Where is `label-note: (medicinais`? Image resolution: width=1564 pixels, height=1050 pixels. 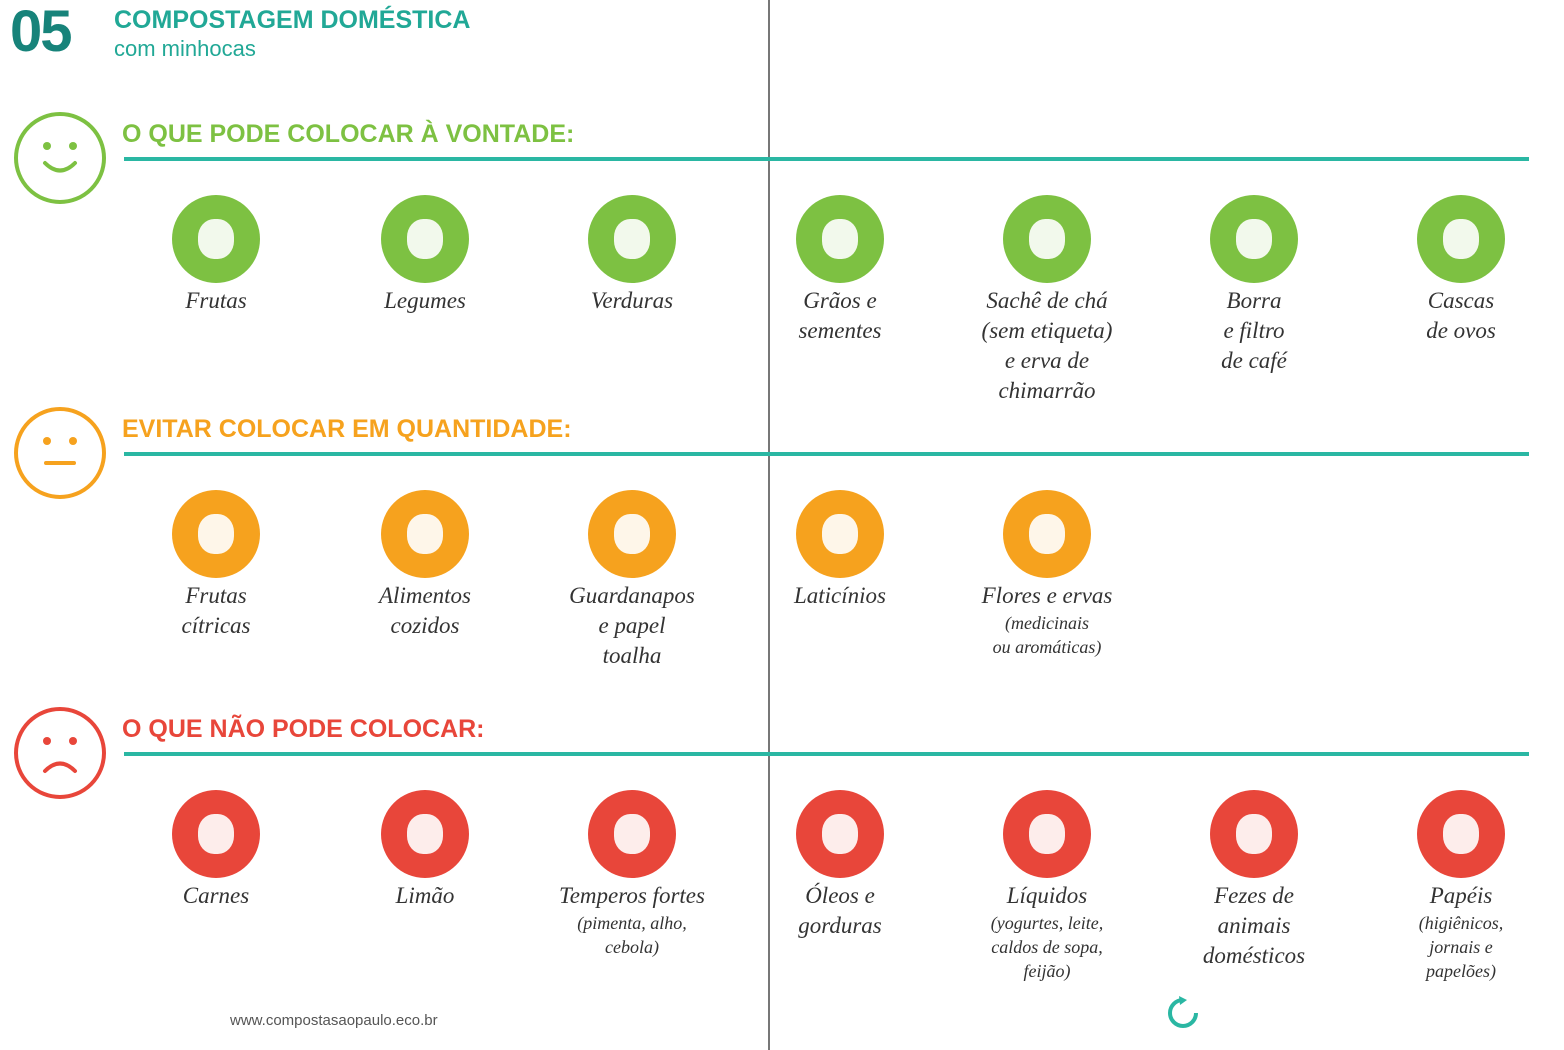 label-note: (medicinais is located at coordinates (1047, 623).